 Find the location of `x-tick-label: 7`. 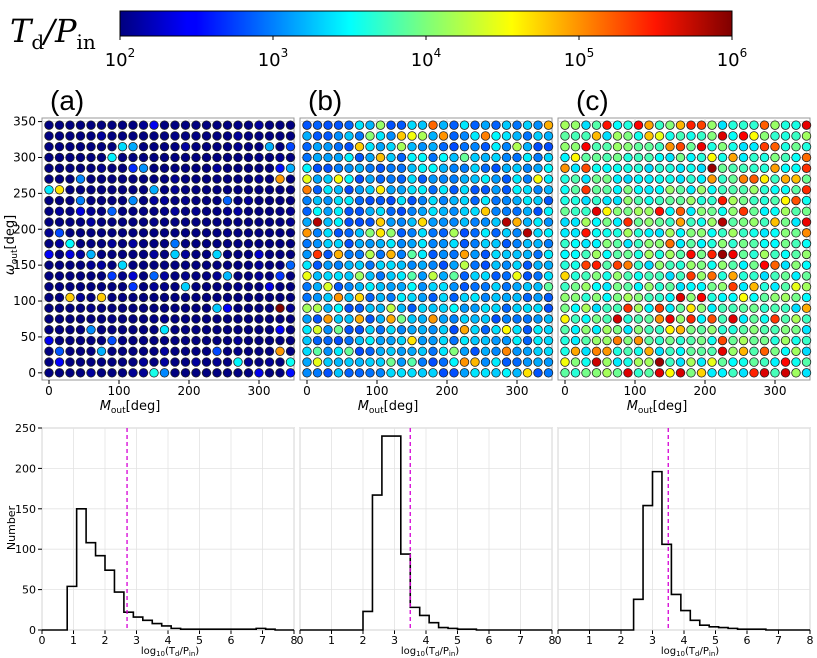

x-tick-label: 7 is located at coordinates (520, 640).